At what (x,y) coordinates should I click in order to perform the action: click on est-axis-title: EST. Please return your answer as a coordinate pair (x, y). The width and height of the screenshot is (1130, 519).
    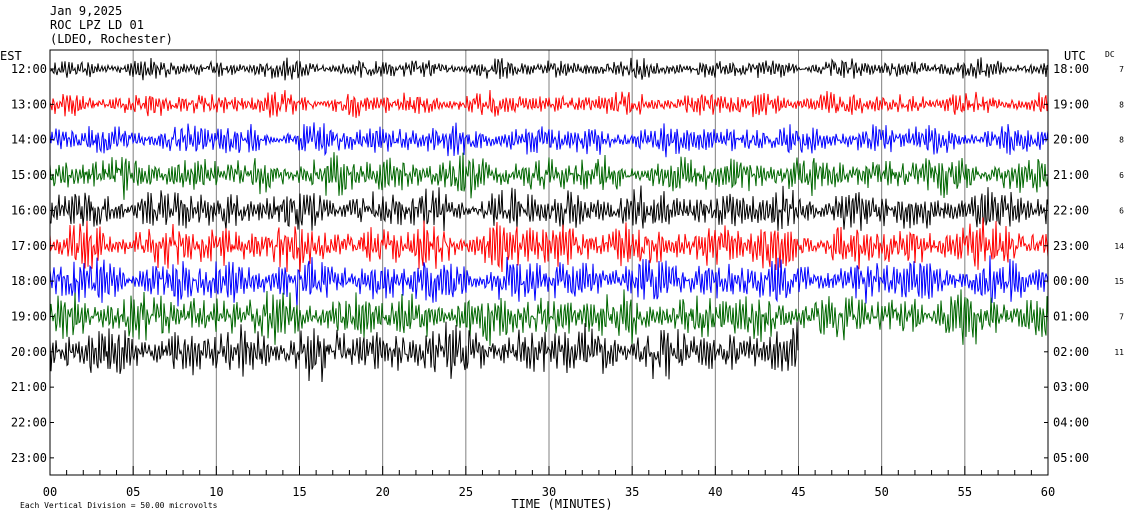
    Looking at the image, I should click on (11, 56).